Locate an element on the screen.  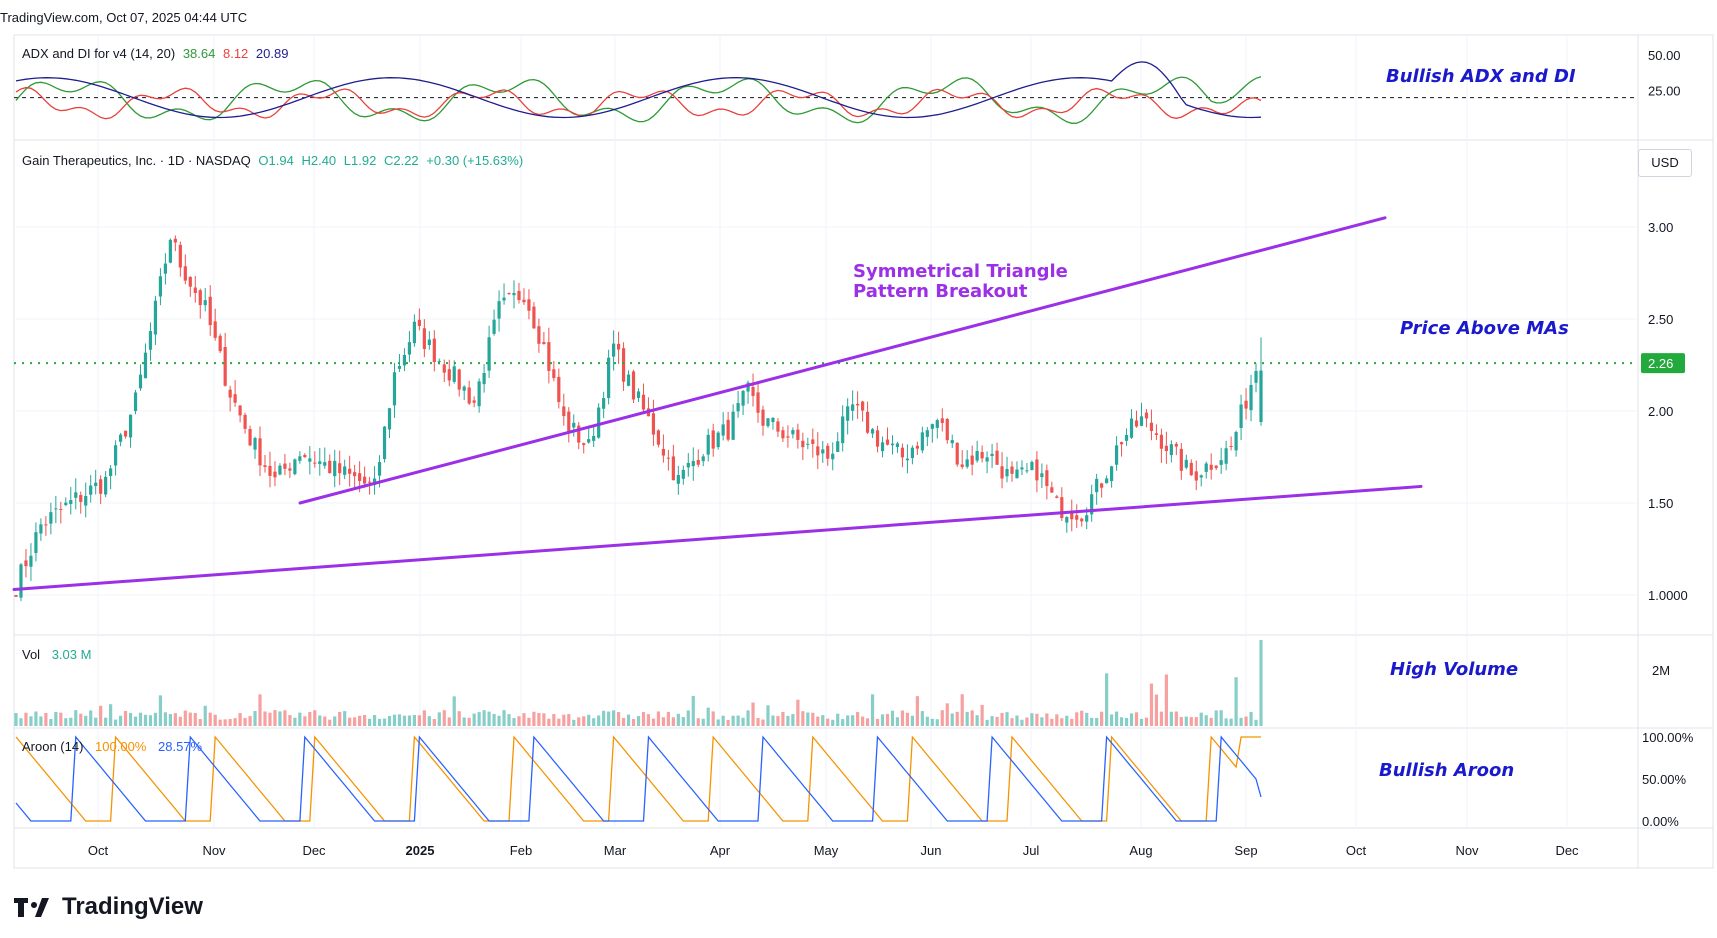
price-low: L1.92 is located at coordinates (360, 160).